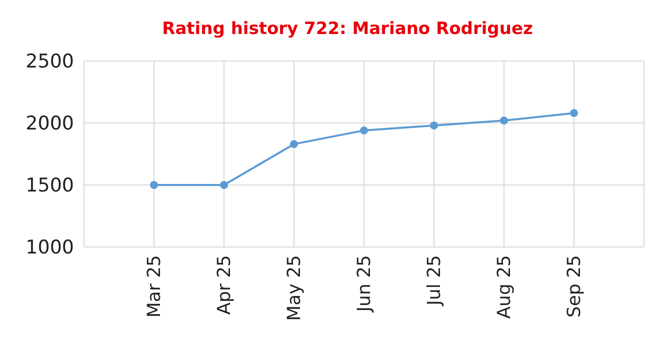 This screenshot has width=671, height=350. What do you see at coordinates (434, 280) in the screenshot?
I see `x-tick-label: Jul 25` at bounding box center [434, 280].